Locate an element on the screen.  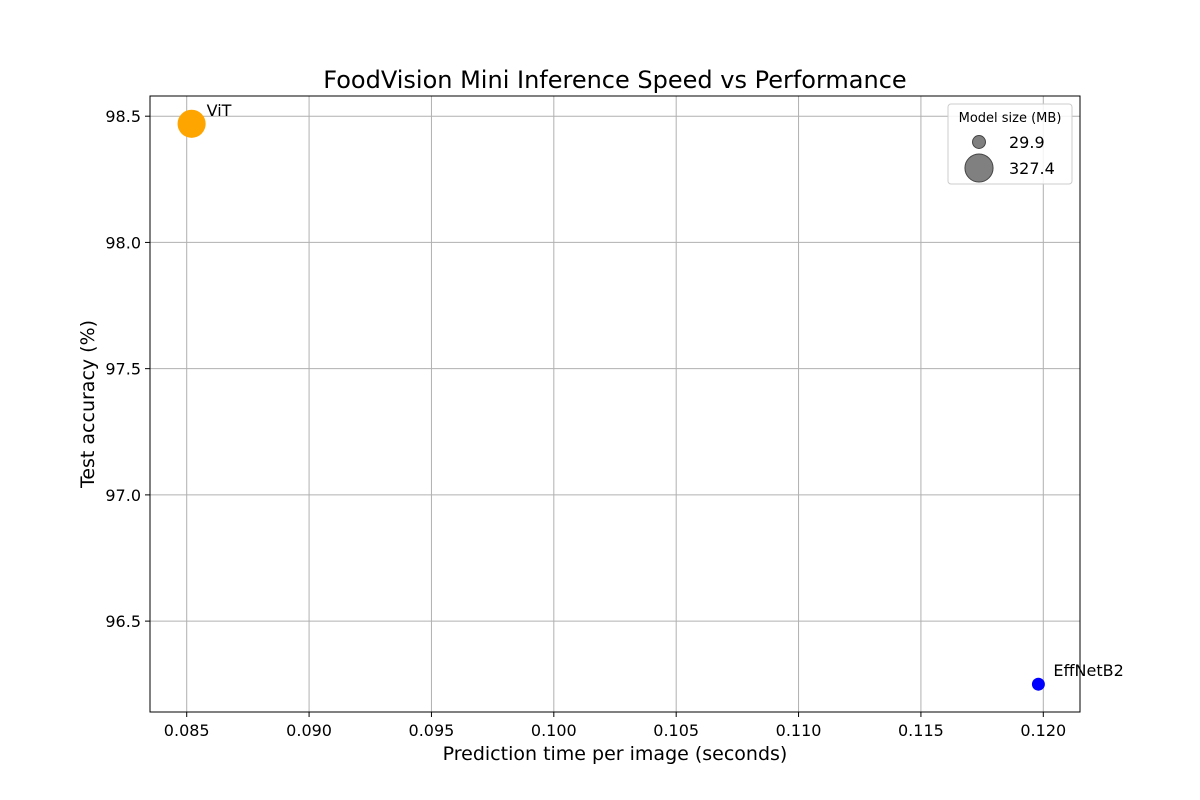
data-point-effnetb2 is located at coordinates (1038, 684).